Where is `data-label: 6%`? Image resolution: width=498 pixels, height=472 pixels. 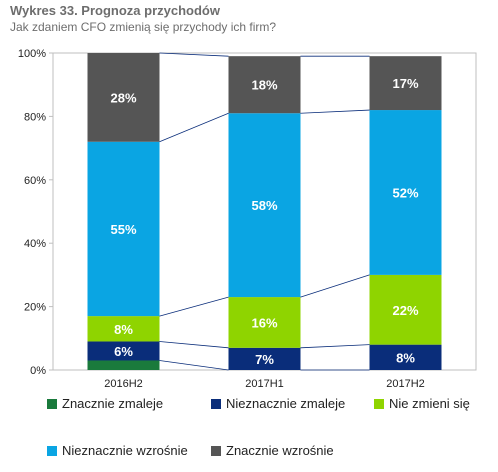
data-label: 6% is located at coordinates (123, 351).